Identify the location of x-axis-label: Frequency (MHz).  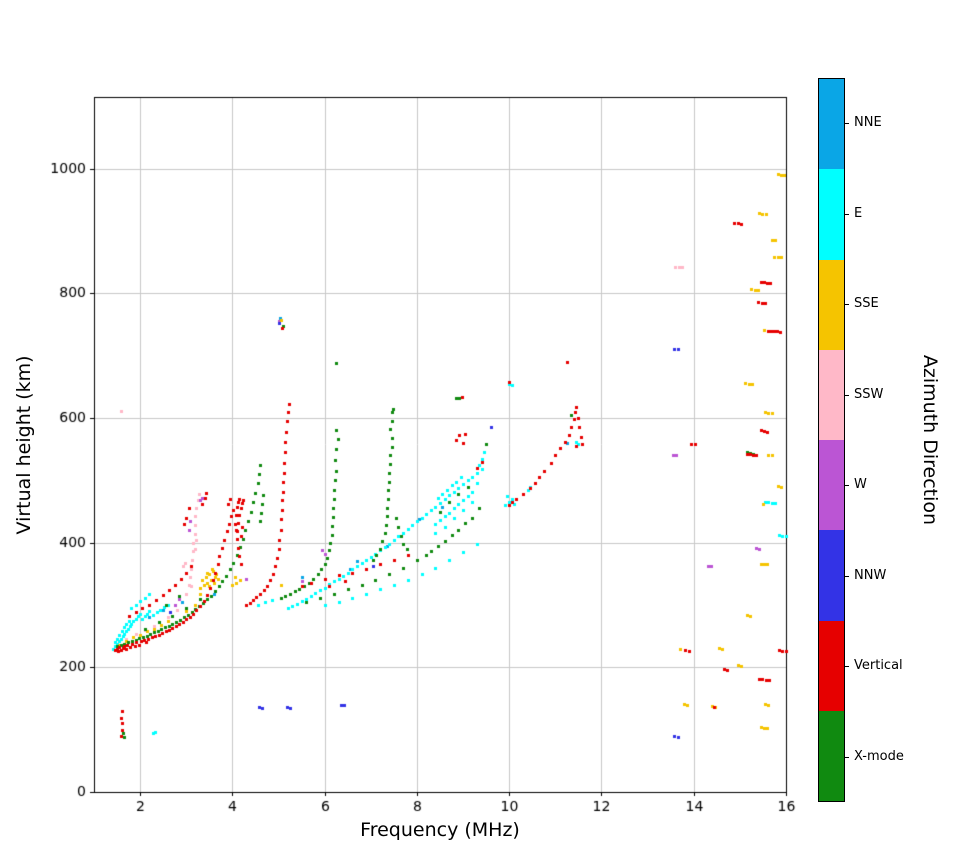
(440, 830).